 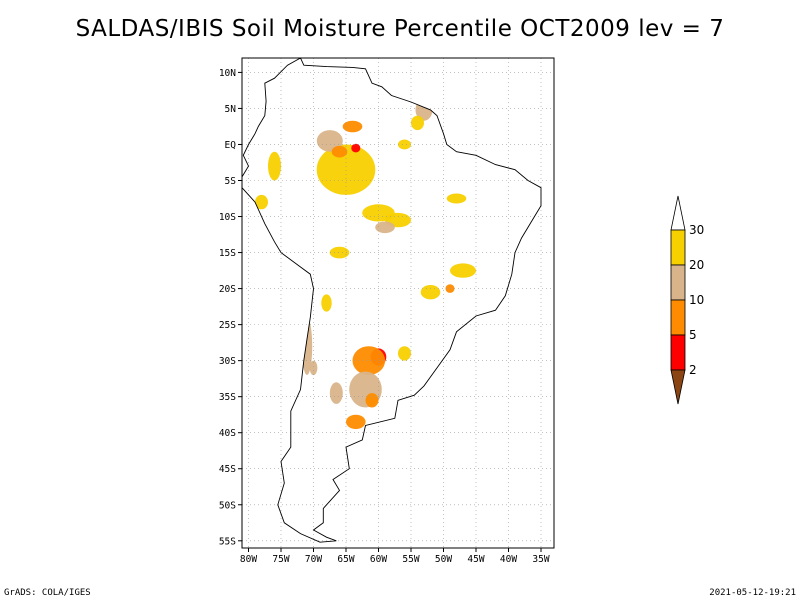 What do you see at coordinates (227, 217) in the screenshot?
I see `lat-tick-label: 10S` at bounding box center [227, 217].